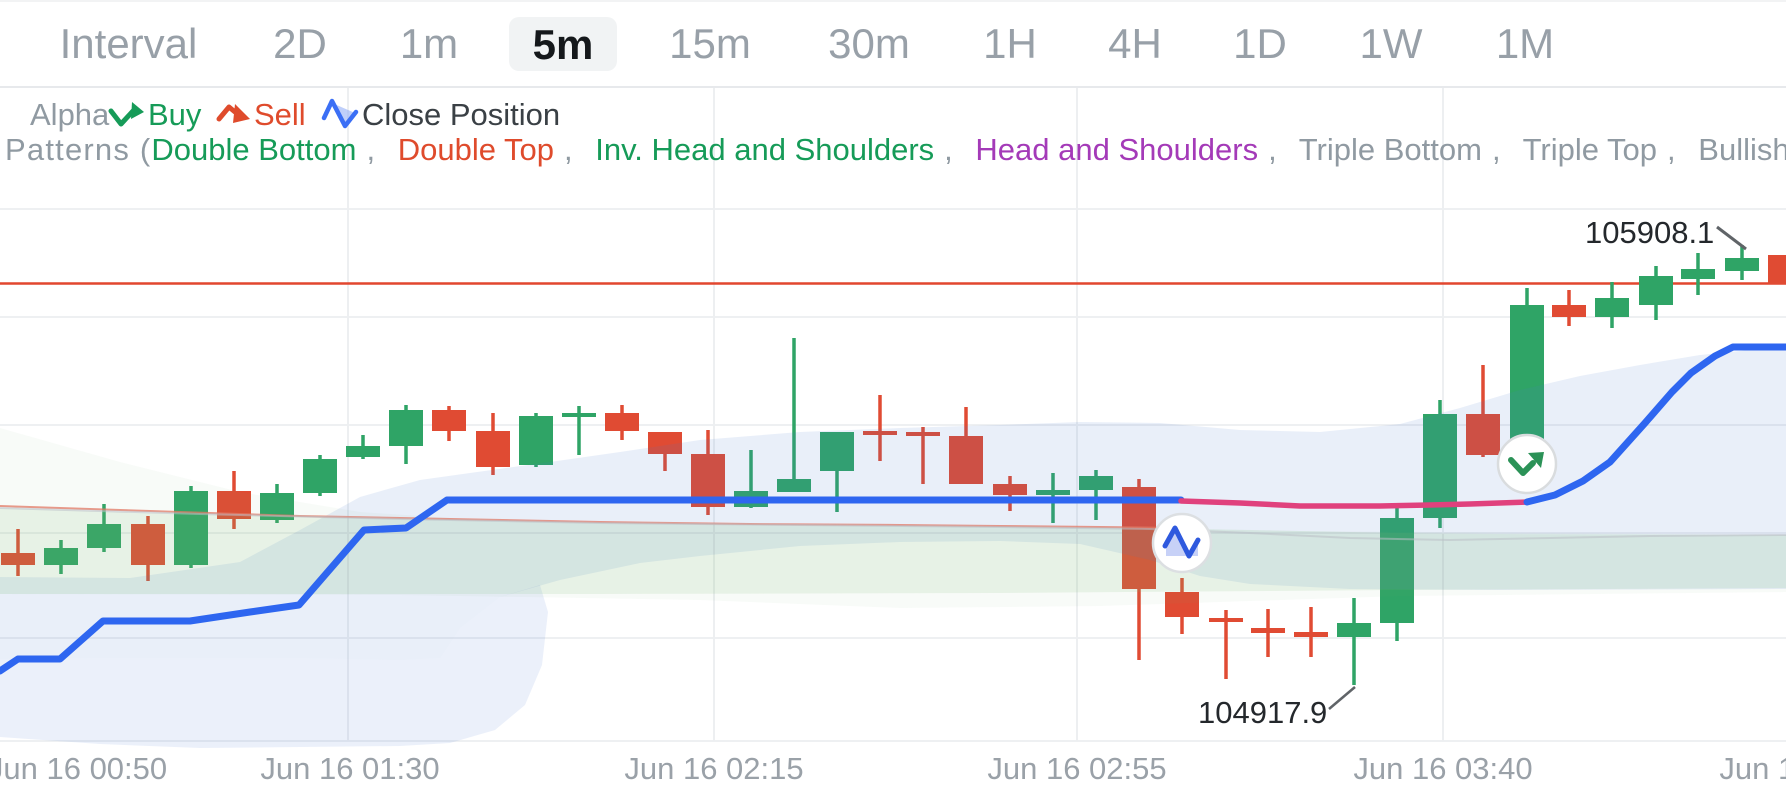 This screenshot has width=1786, height=791. I want to click on svg-text: Jun 16 03:40, so click(1442, 768).